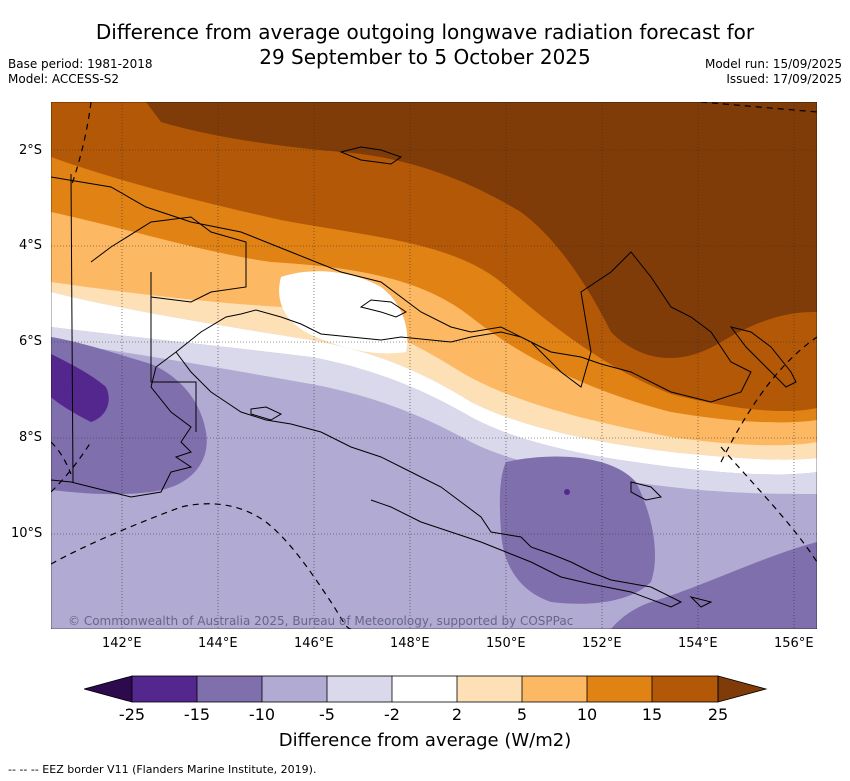 This screenshot has width=850, height=781. What do you see at coordinates (425, 57) in the screenshot?
I see `title-line-2: 29 September to 5 October 2025` at bounding box center [425, 57].